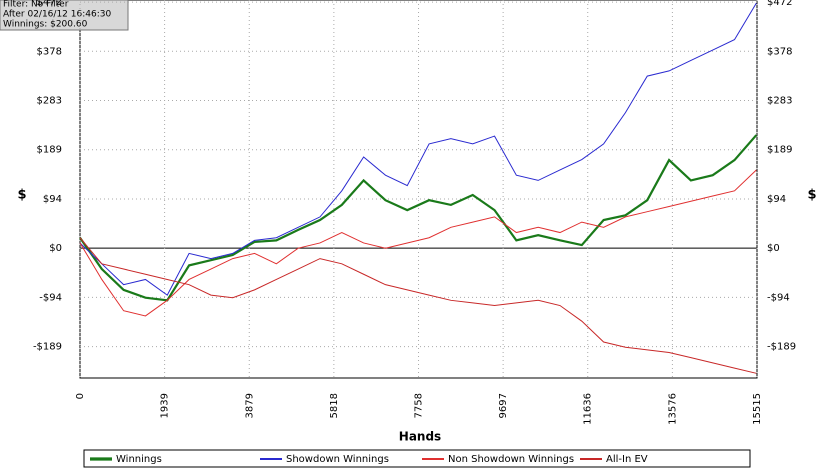 This screenshot has height=470, width=835. I want to click on legend-label: Showdown Winnings, so click(337, 459).